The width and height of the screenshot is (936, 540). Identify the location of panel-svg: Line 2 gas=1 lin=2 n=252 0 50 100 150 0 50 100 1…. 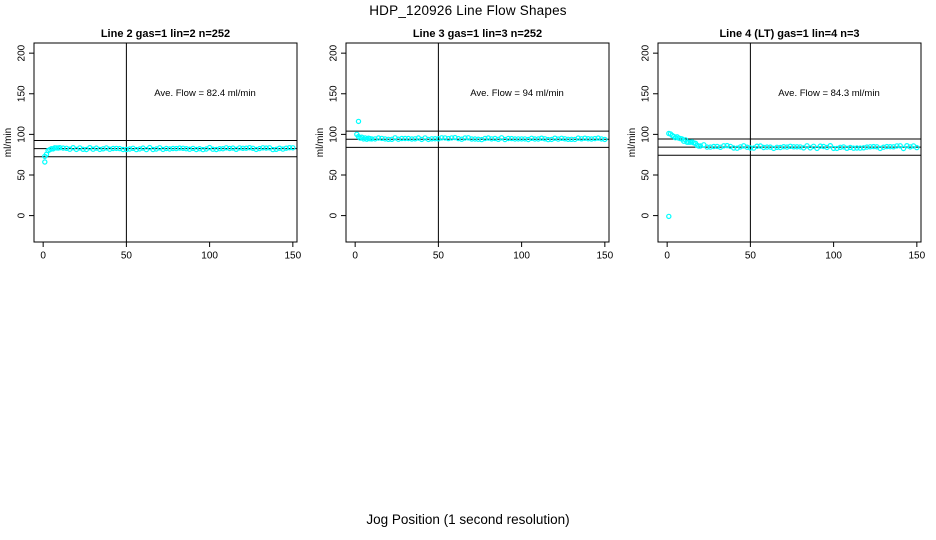
(152, 145).